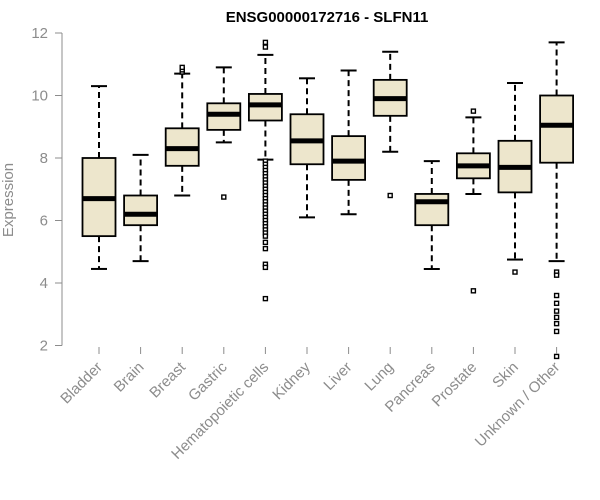 This screenshot has height=500, width=600. Describe the element at coordinates (8, 200) in the screenshot. I see `y-axis-label: Expression` at that location.